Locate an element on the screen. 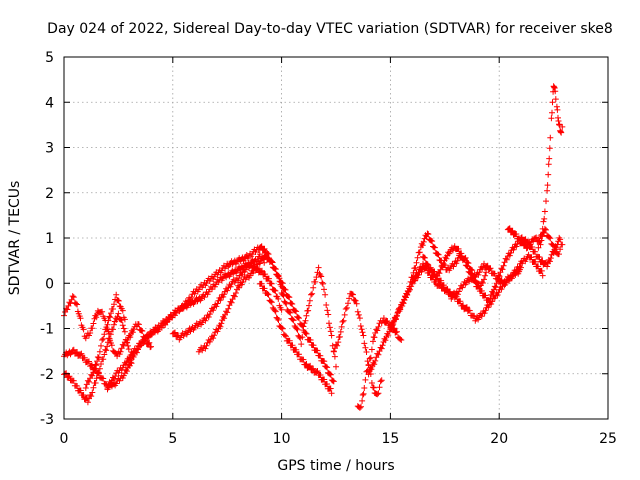  series-sat-i is located at coordinates (308, 317).